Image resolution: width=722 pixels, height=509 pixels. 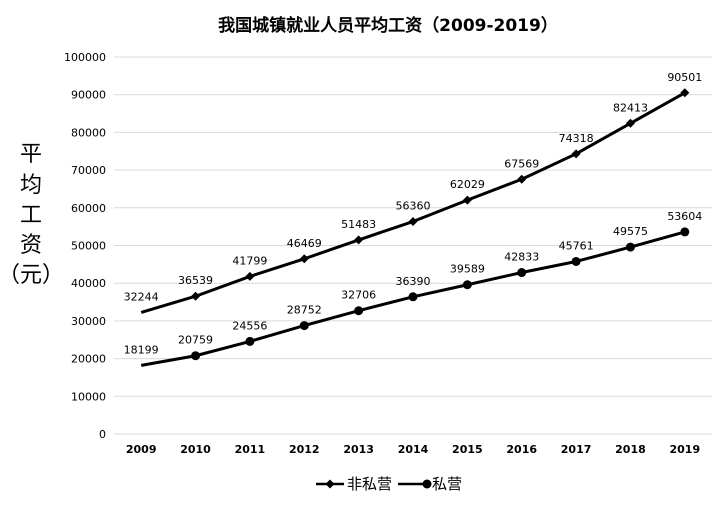 I want to click on x-tick-label: 2011, so click(x=250, y=449).